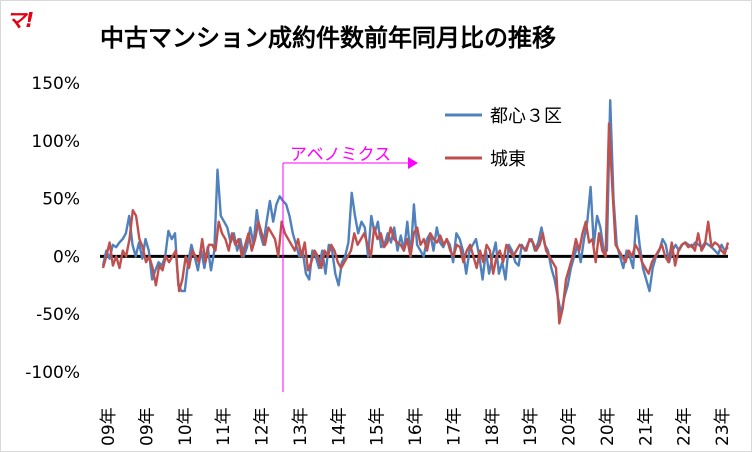 This screenshot has width=752, height=452. I want to click on x-tick-label: 17年, so click(454, 426).